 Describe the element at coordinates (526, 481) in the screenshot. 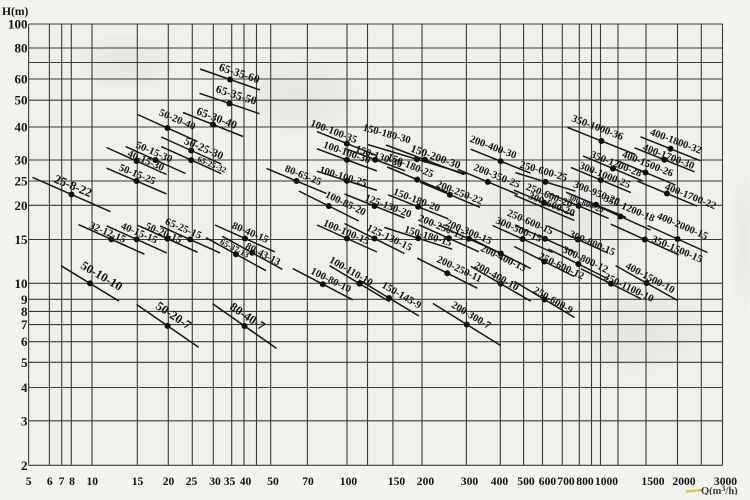

I see `svg-text: 500` at that location.